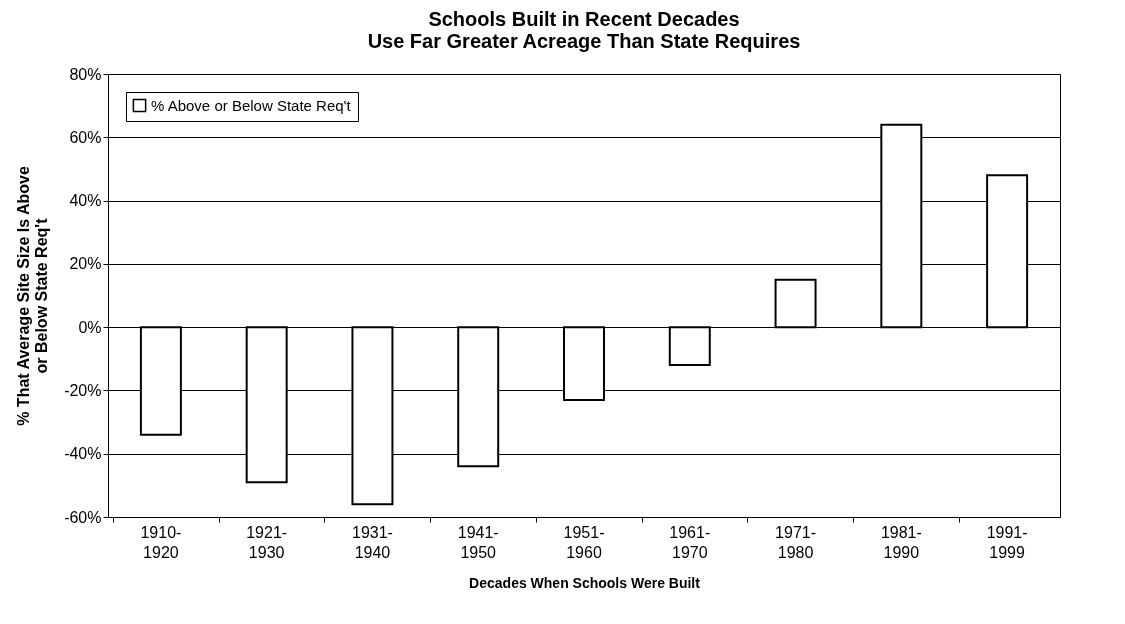 Image resolution: width=1125 pixels, height=624 pixels. I want to click on x-tick-label: 1951-1960, so click(584, 542).